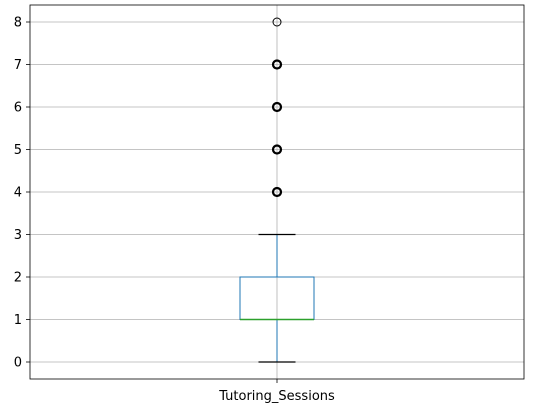  Describe the element at coordinates (18, 65) in the screenshot. I see `y-tick-label: 7` at that location.